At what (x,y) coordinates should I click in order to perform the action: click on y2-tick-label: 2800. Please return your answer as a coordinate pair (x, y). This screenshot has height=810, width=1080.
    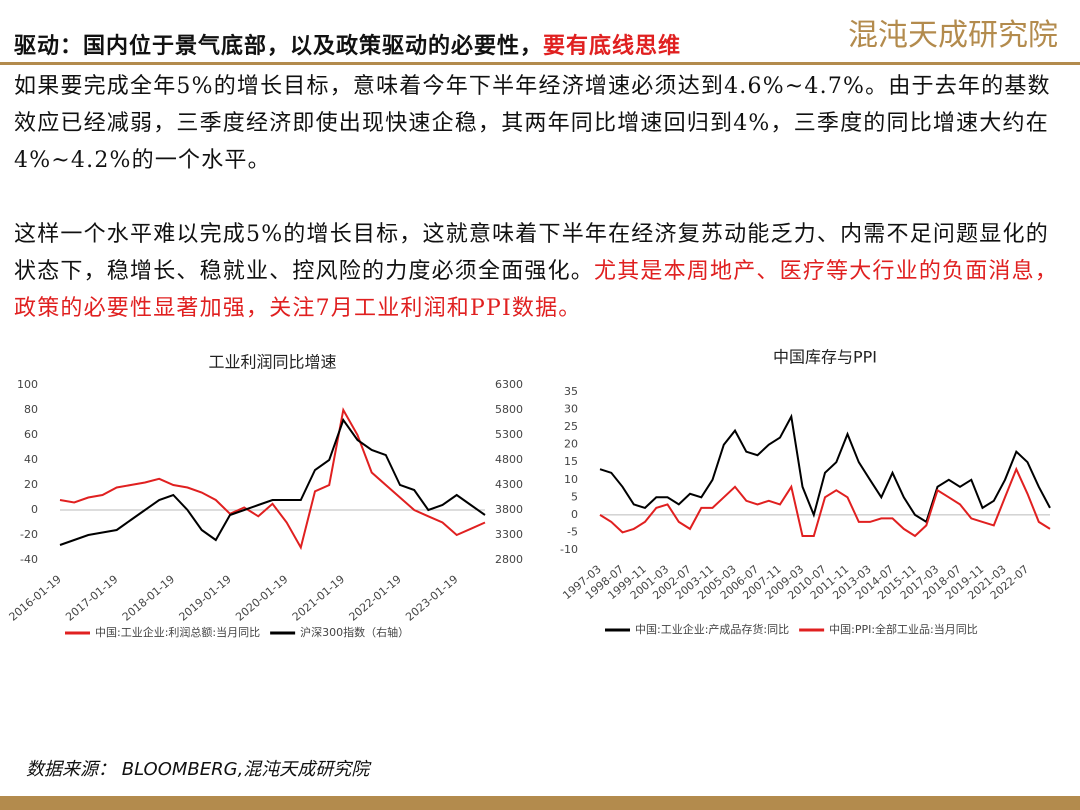
    Looking at the image, I should click on (509, 559).